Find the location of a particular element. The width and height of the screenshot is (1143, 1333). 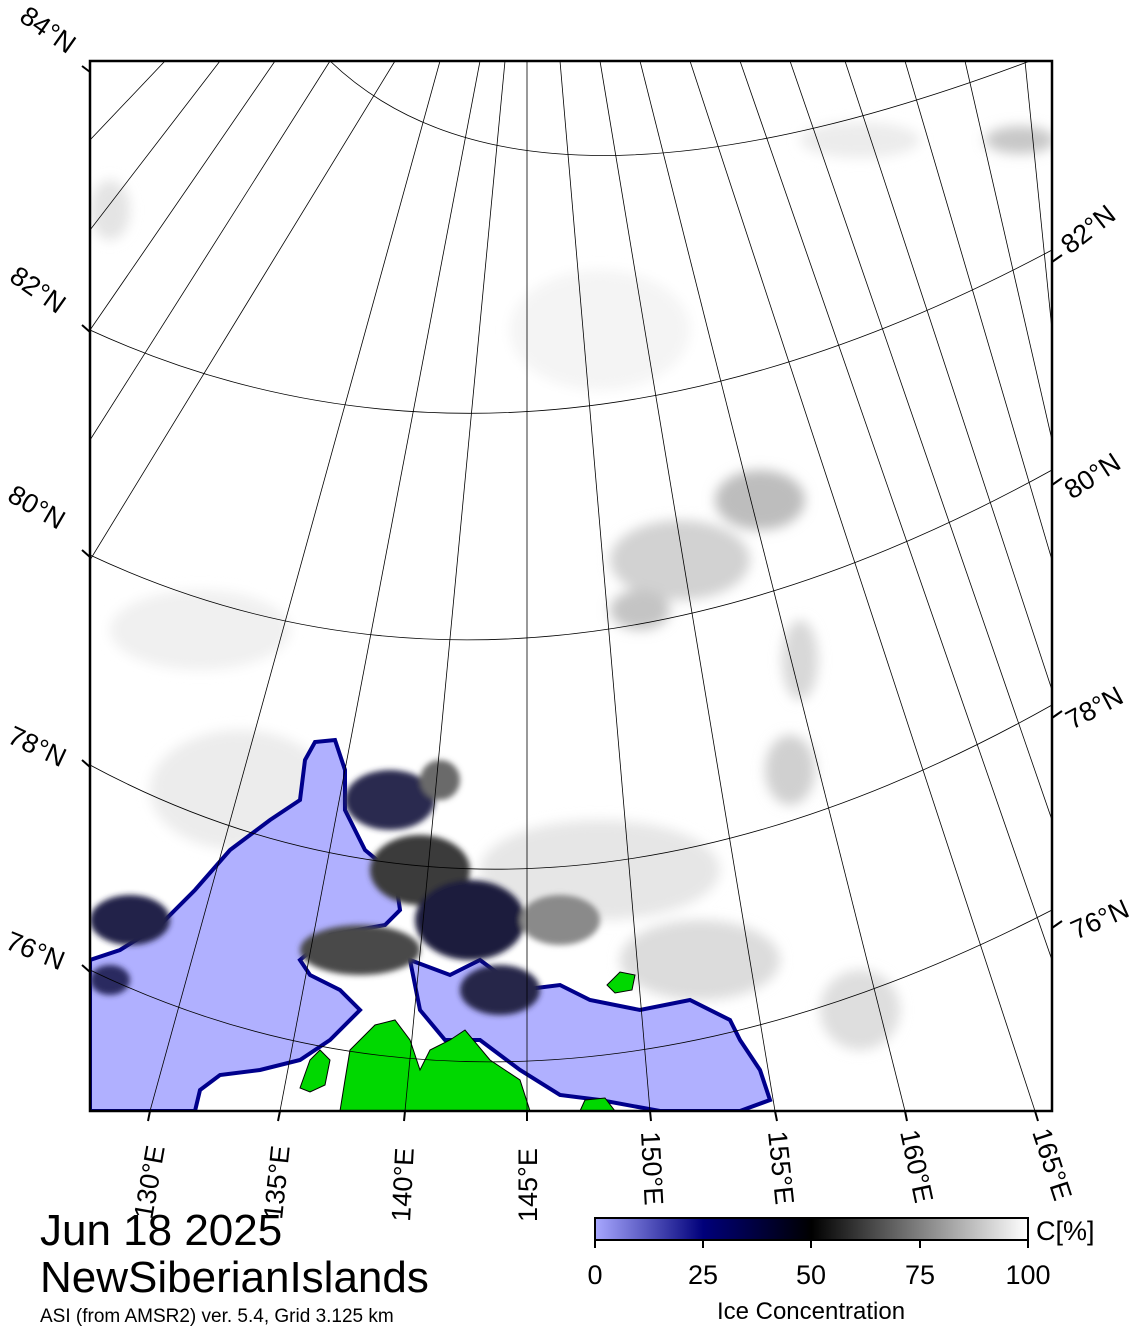

lat-labels-left: 84°N 82°N 80°N 78°N 76°N is located at coordinates (46, 488).